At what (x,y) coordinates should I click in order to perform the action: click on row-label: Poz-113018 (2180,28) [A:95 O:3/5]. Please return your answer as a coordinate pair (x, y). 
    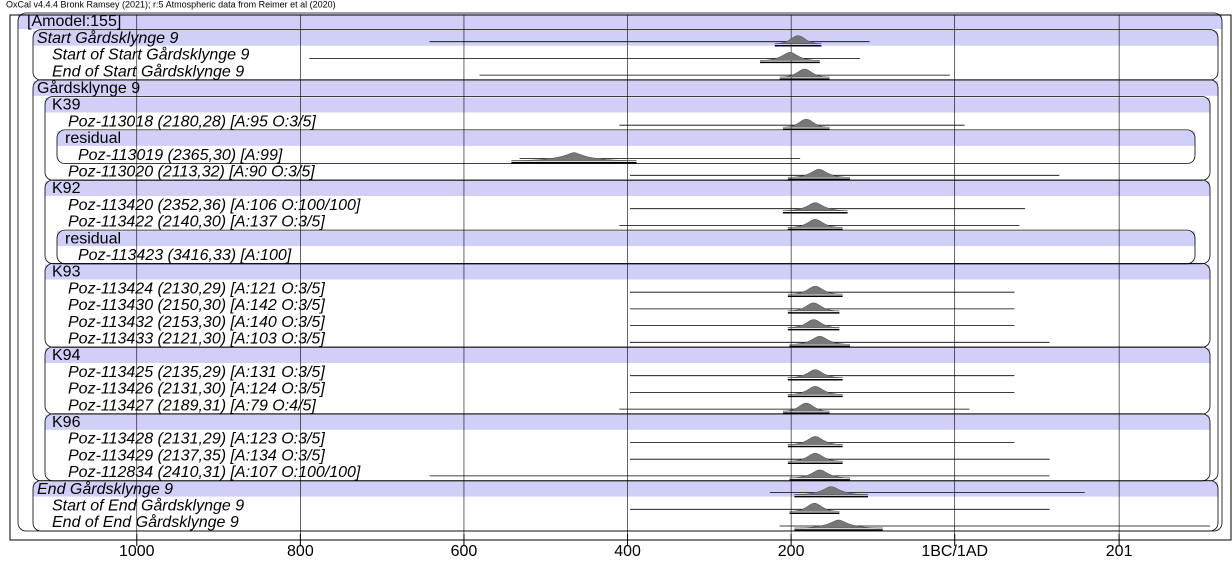
    Looking at the image, I should click on (192, 121).